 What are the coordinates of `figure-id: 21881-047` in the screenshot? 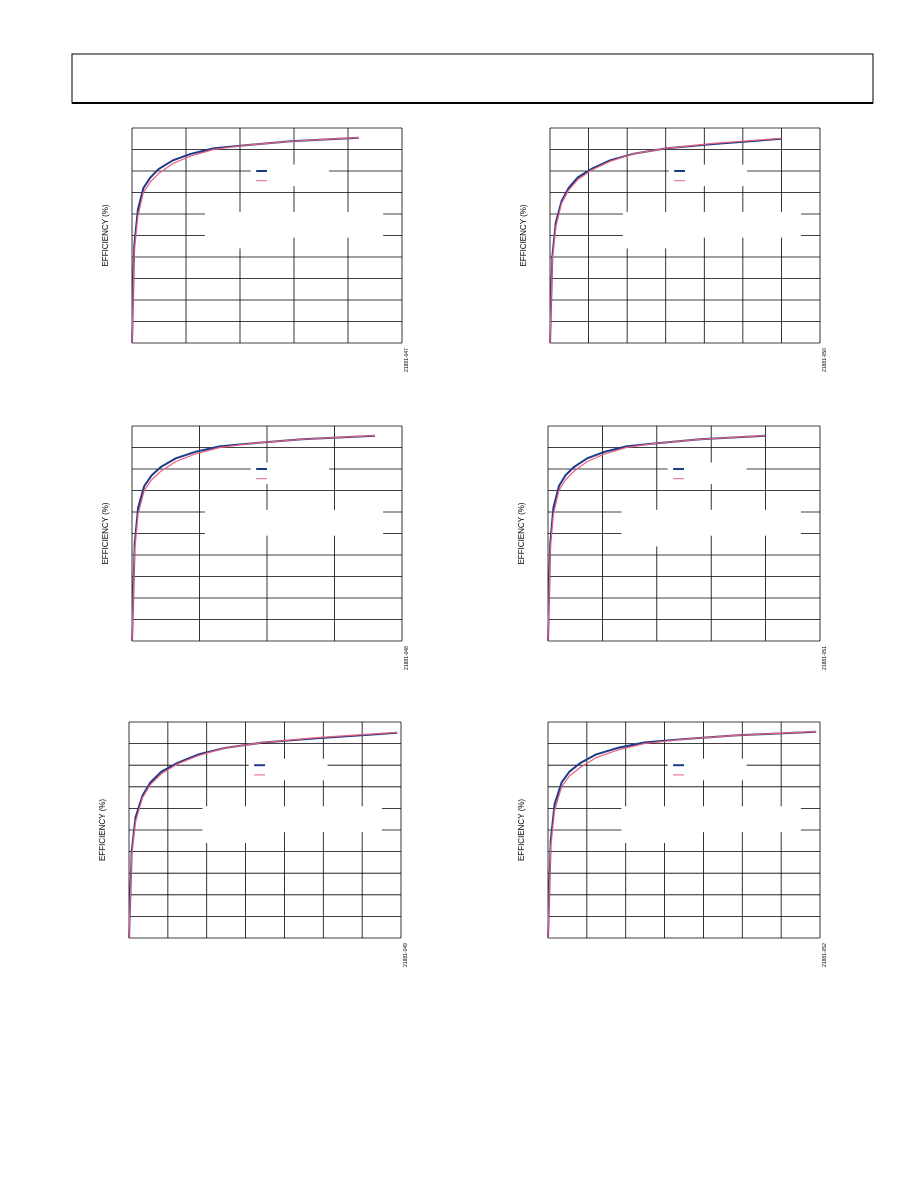 It's located at (407, 360).